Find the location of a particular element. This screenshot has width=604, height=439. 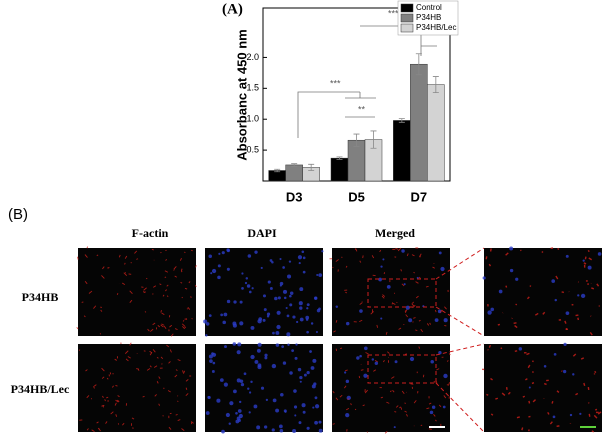

x-tick-label: D5 is located at coordinates (356, 196).